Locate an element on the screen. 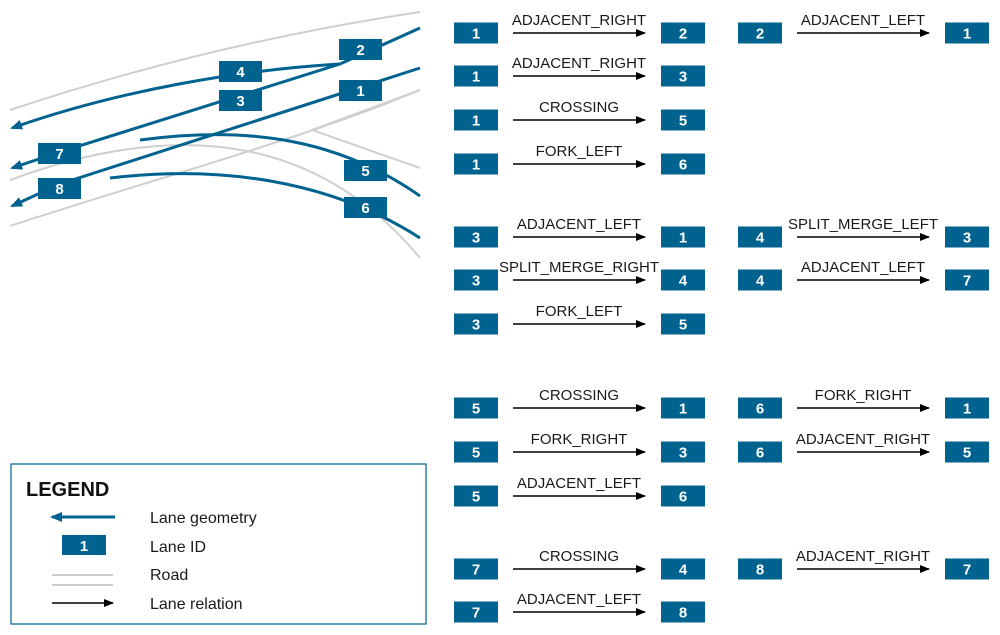 This screenshot has height=635, width=1000. relation-row: 4 ADJACENT_LEFT 7 is located at coordinates (863, 275).